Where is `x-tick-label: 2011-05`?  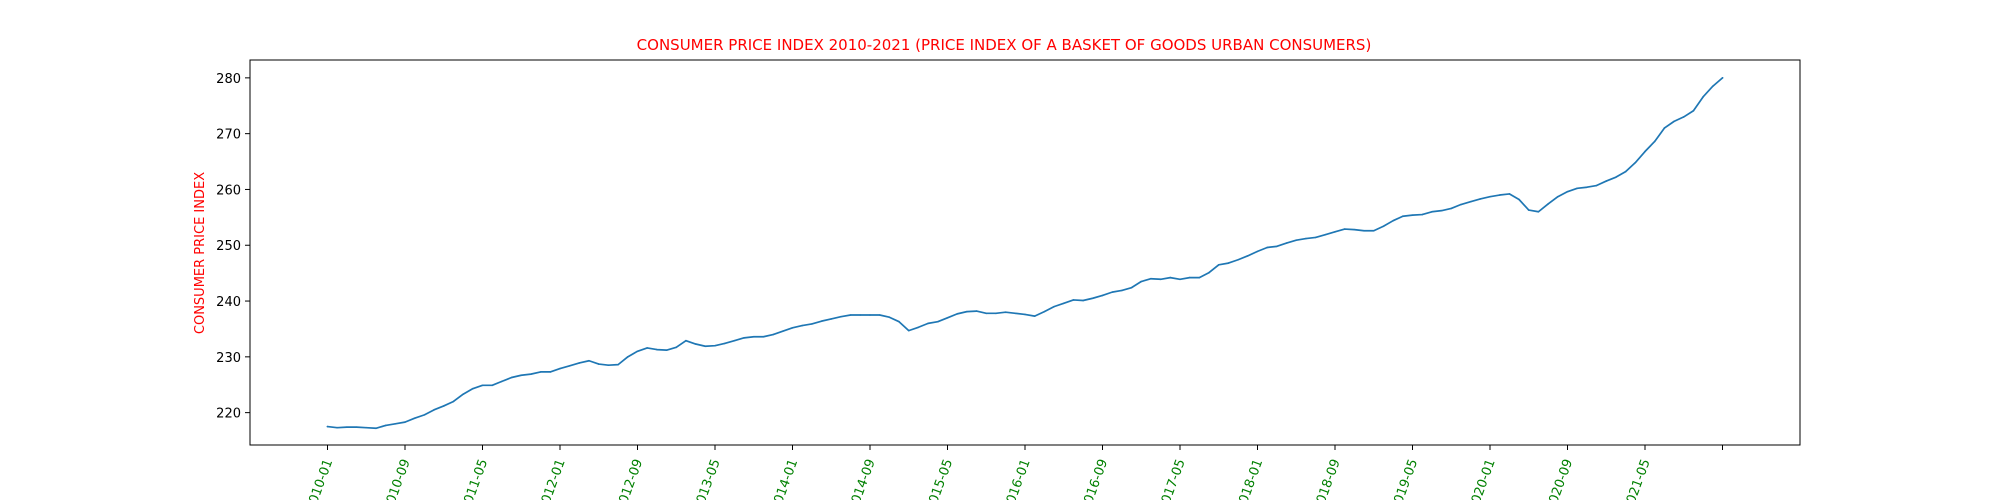 x-tick-label: 2011-05 is located at coordinates (475, 478).